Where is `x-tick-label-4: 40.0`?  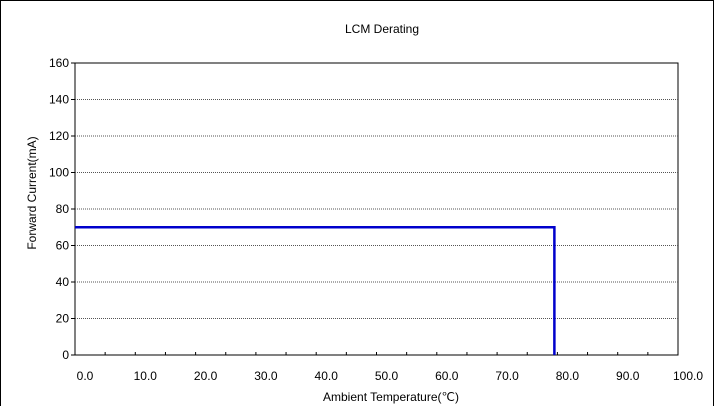
x-tick-label-4: 40.0 is located at coordinates (327, 376).